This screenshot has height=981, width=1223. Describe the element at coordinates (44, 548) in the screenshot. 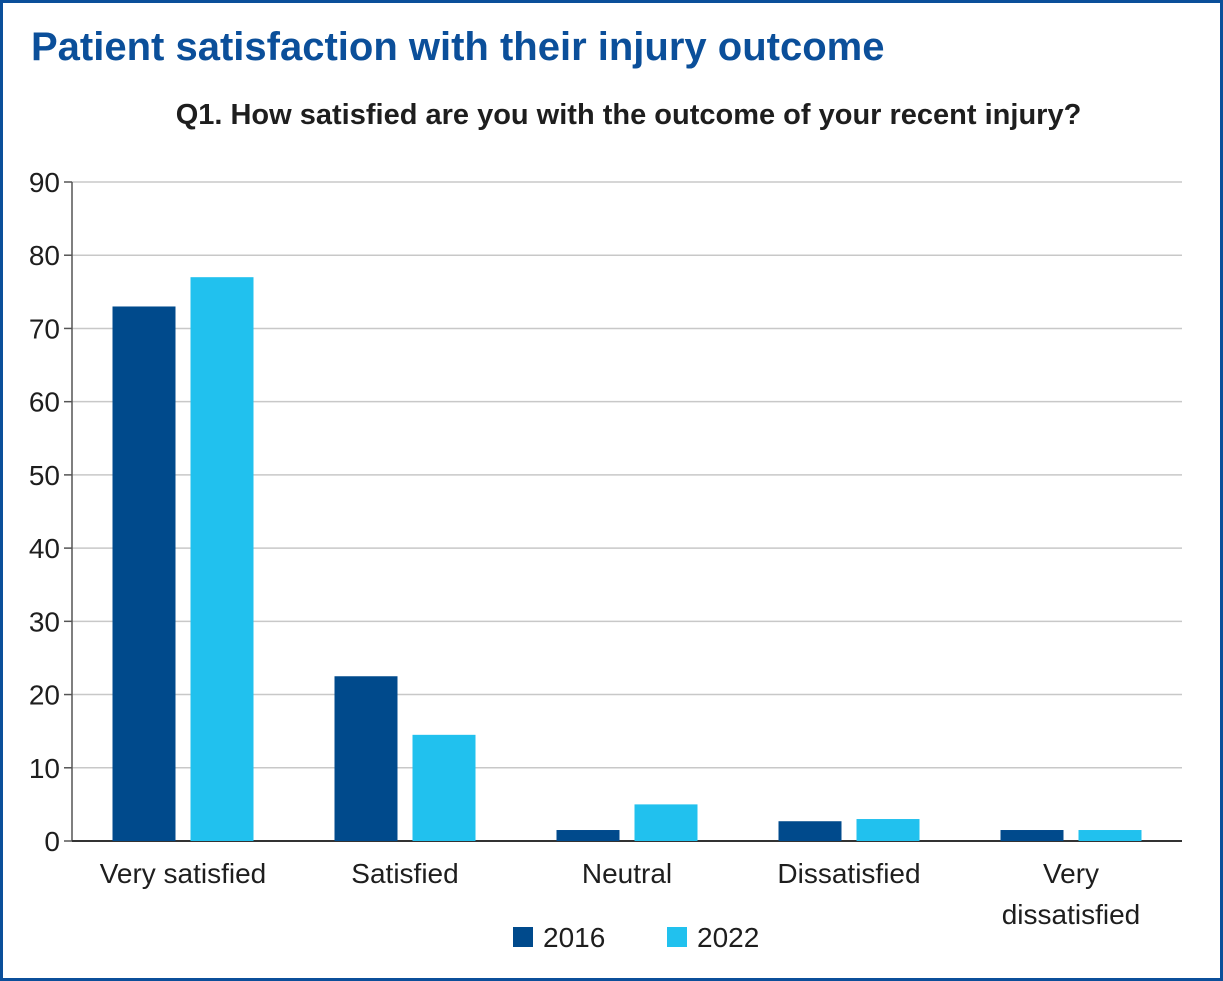

I see `y-tick-label: 40` at that location.